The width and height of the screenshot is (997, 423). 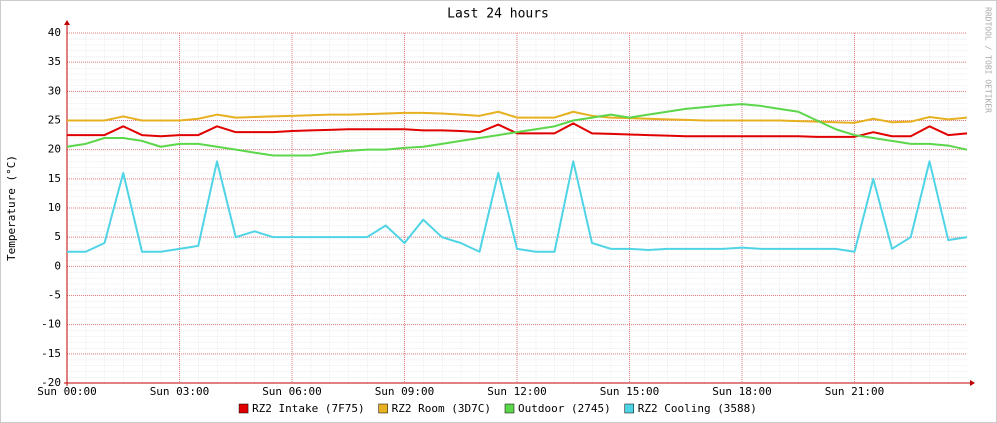 What do you see at coordinates (441, 408) in the screenshot?
I see `legend-label: RZ2 Room (3D7C)` at bounding box center [441, 408].